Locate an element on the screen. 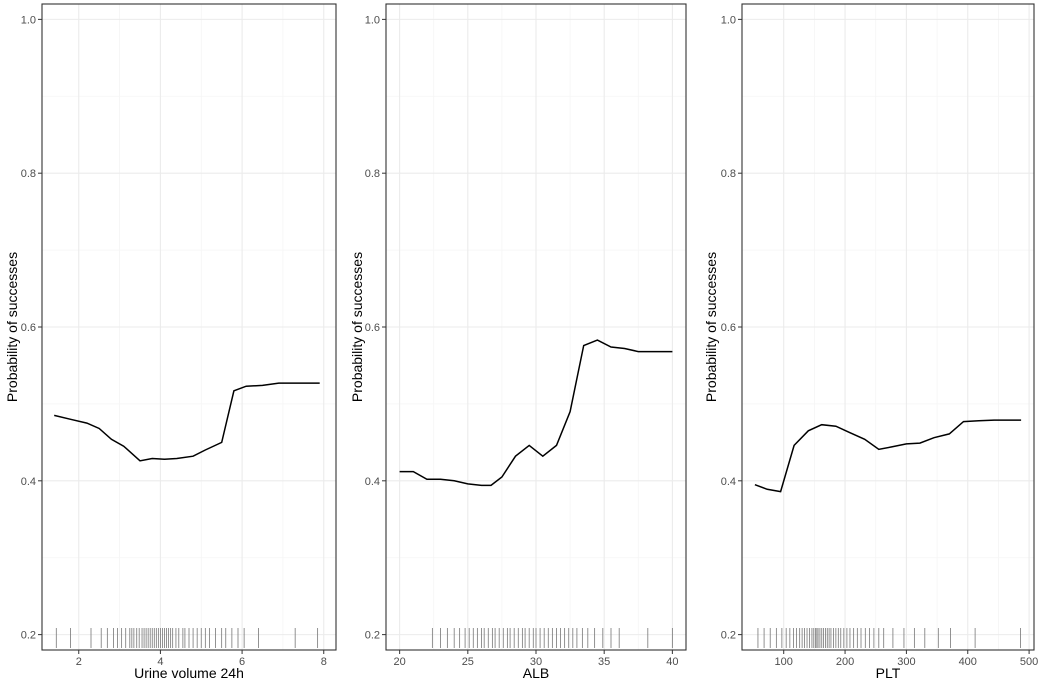  panel-1-y-axis: 0.2 0.4 0.6 0.8 1.0 is located at coordinates (31, 328).